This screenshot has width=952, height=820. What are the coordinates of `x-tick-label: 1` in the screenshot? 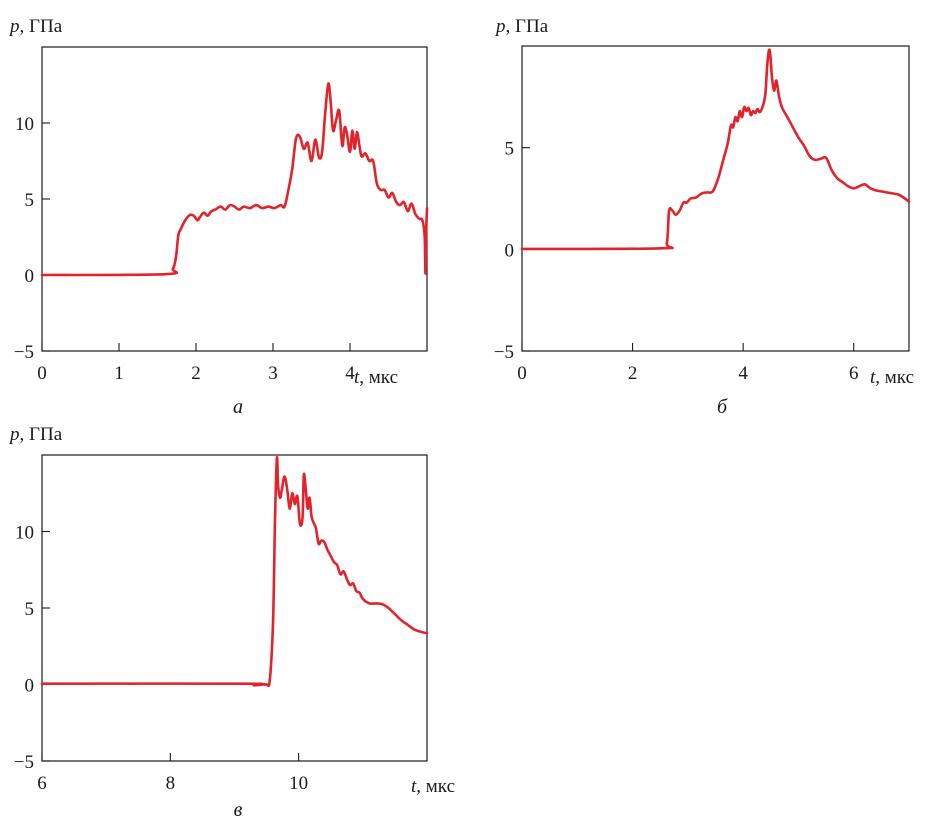 It's located at (119, 373).